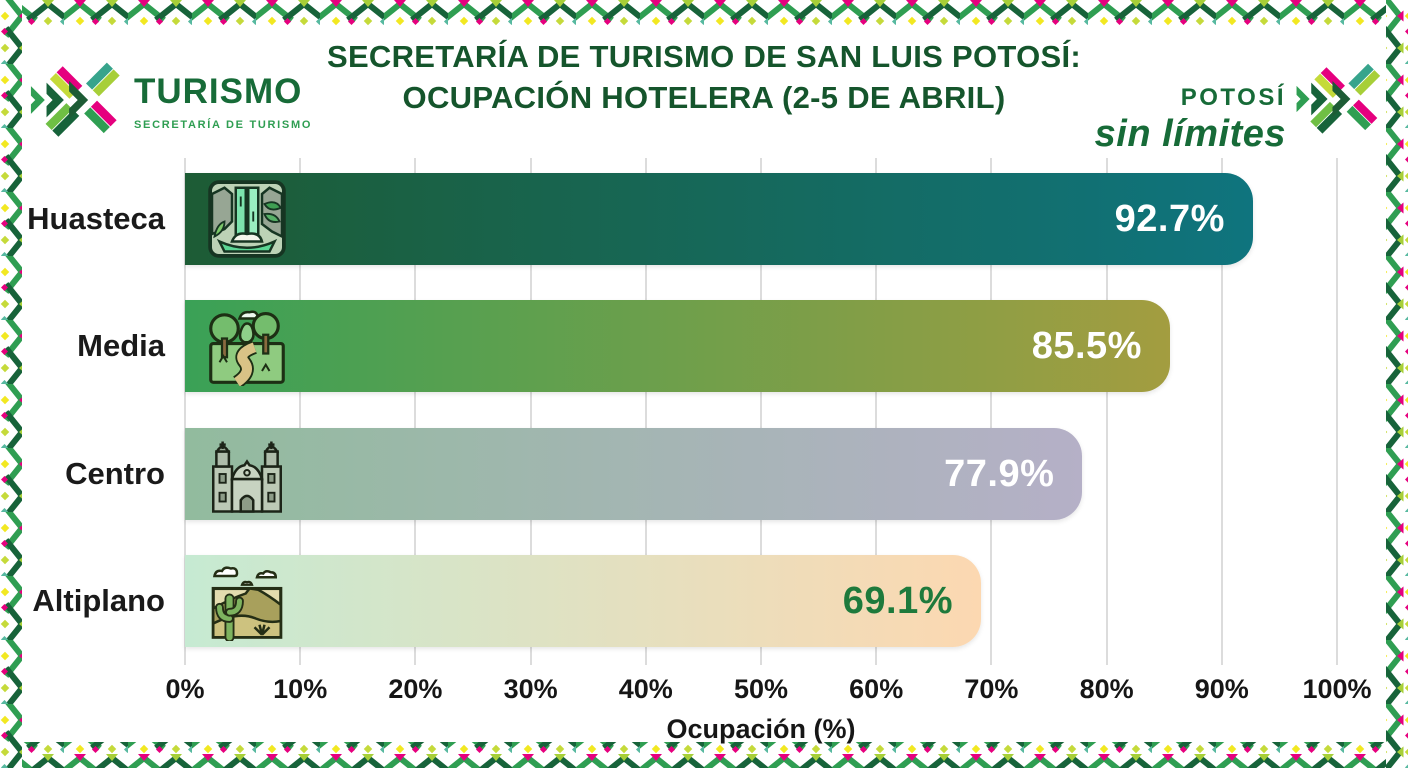 This screenshot has width=1408, height=768. What do you see at coordinates (898, 600) in the screenshot?
I see `bar-value-label: 69.1%` at bounding box center [898, 600].